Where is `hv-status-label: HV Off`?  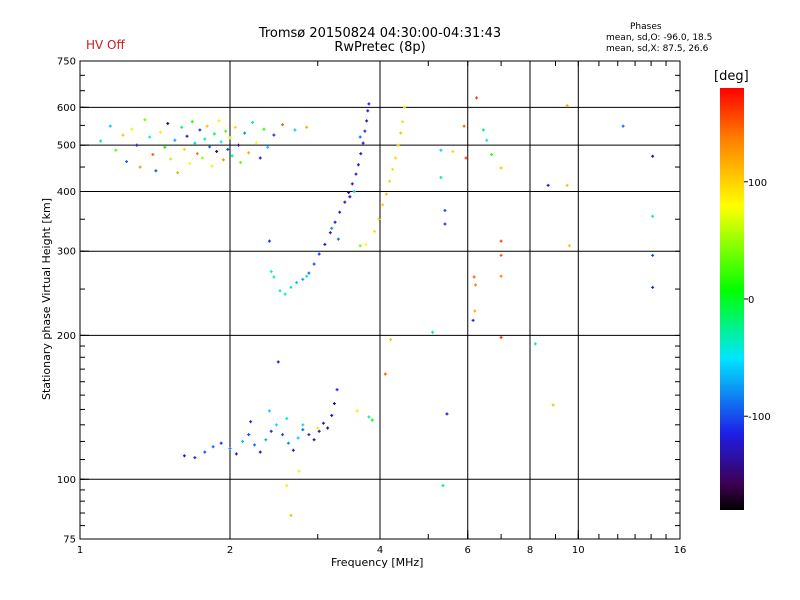 hv-status-label: HV Off is located at coordinates (105, 45).